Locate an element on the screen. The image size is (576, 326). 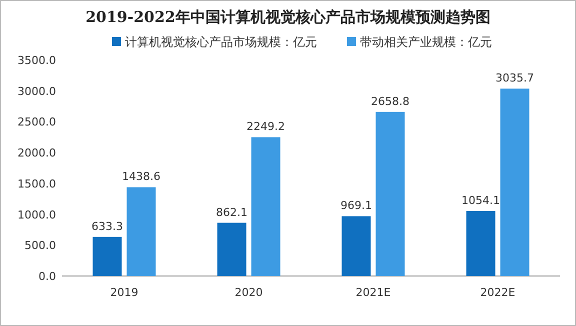
data-label: 2658.8 is located at coordinates (390, 101).